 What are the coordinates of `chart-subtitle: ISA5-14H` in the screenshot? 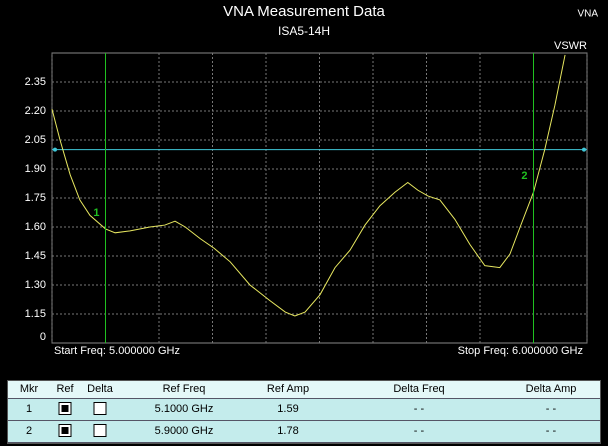 It's located at (304, 31).